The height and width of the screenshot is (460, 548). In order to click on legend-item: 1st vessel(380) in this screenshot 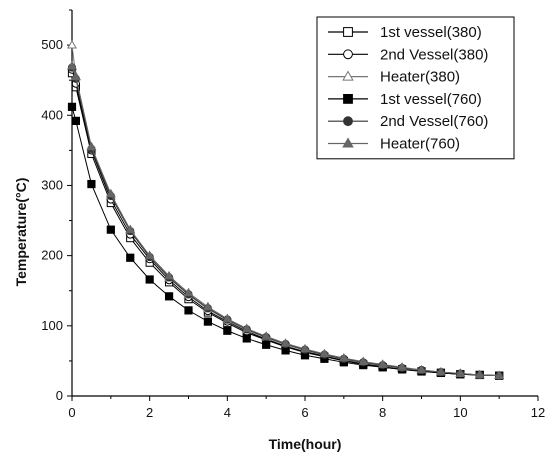, I will do `click(405, 32)`.